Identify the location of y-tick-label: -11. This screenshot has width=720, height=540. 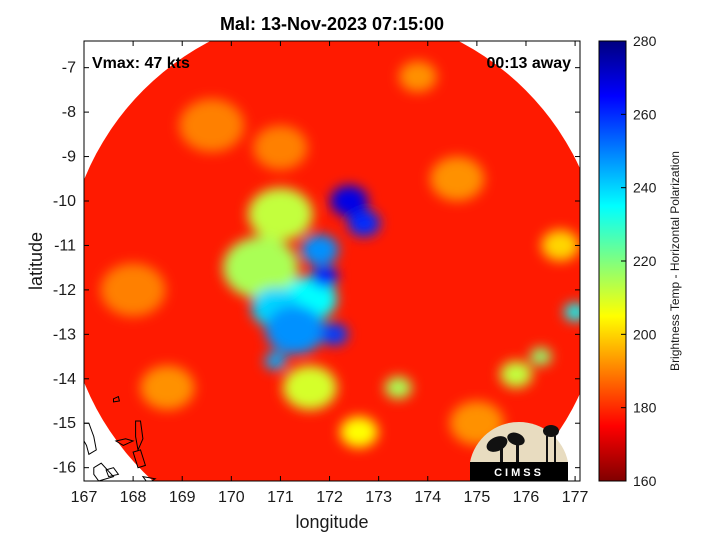
(65, 245).